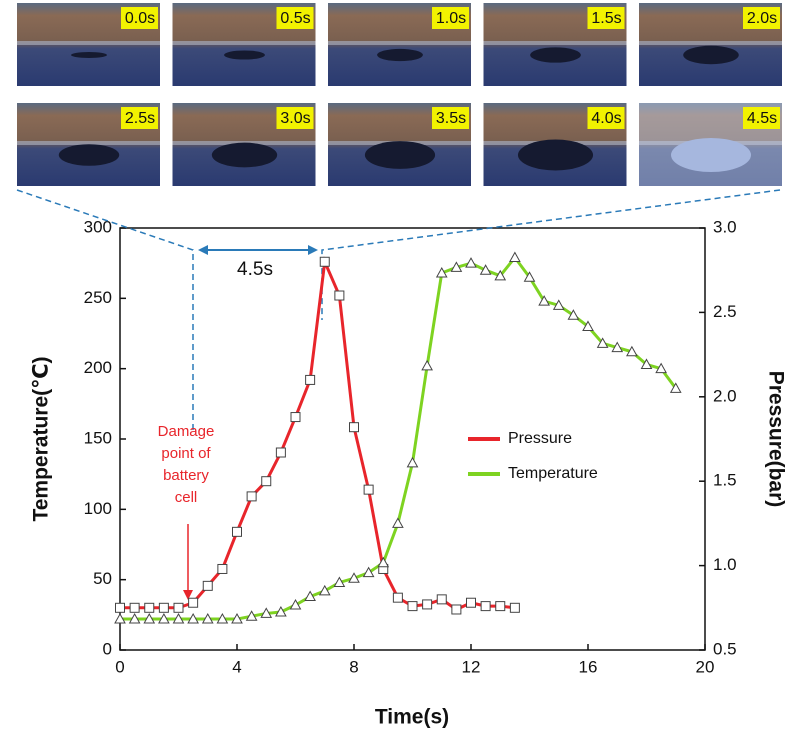  What do you see at coordinates (588, 666) in the screenshot?
I see `x-tick-label: 16` at bounding box center [588, 666].